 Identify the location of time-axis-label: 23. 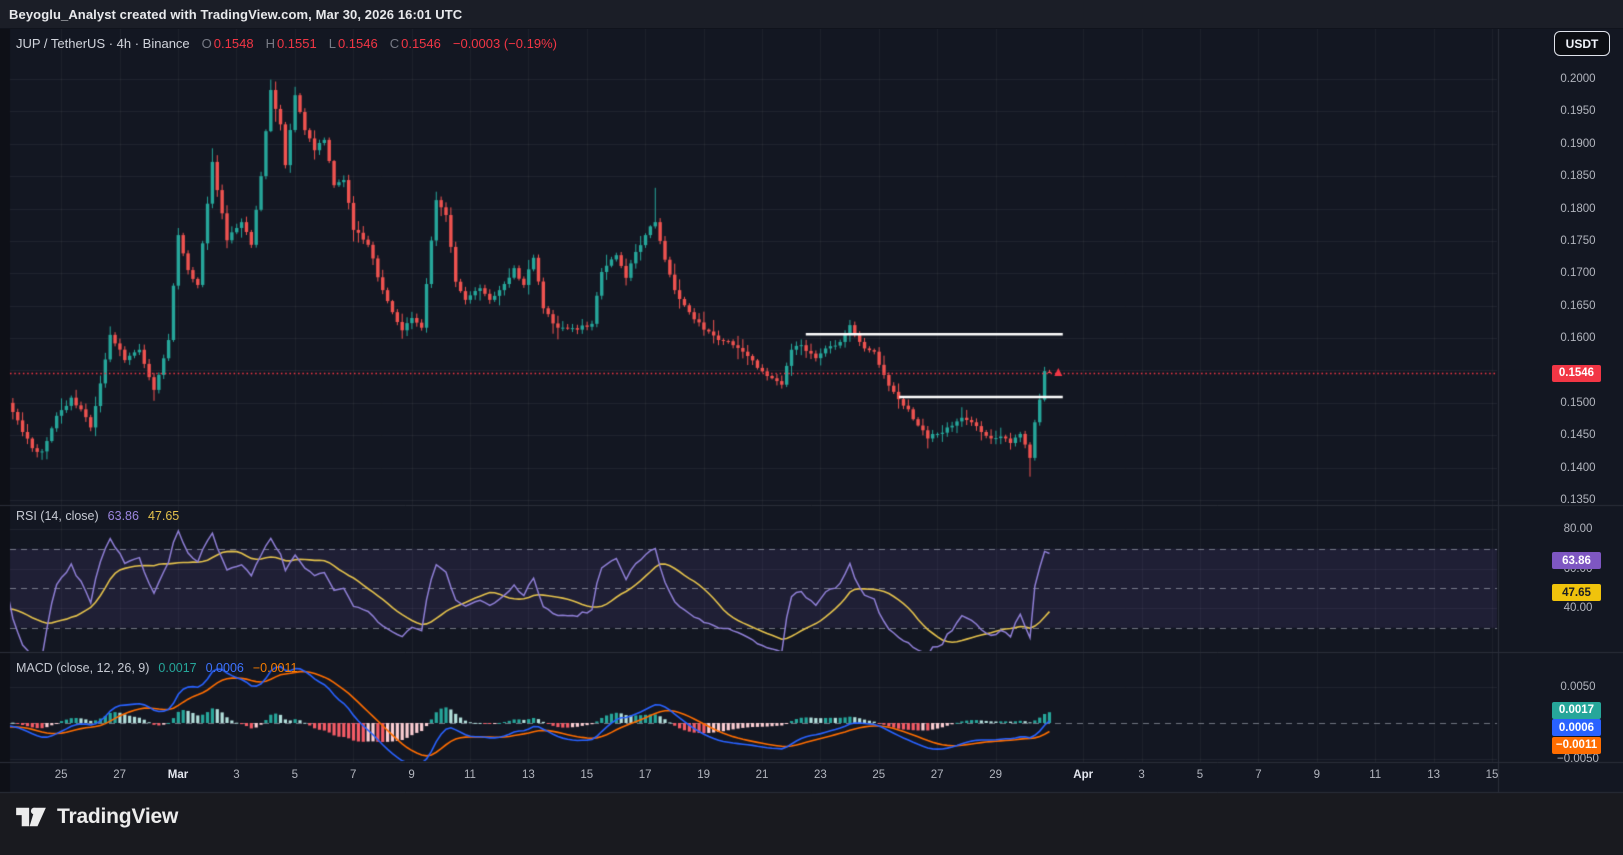
(820, 775).